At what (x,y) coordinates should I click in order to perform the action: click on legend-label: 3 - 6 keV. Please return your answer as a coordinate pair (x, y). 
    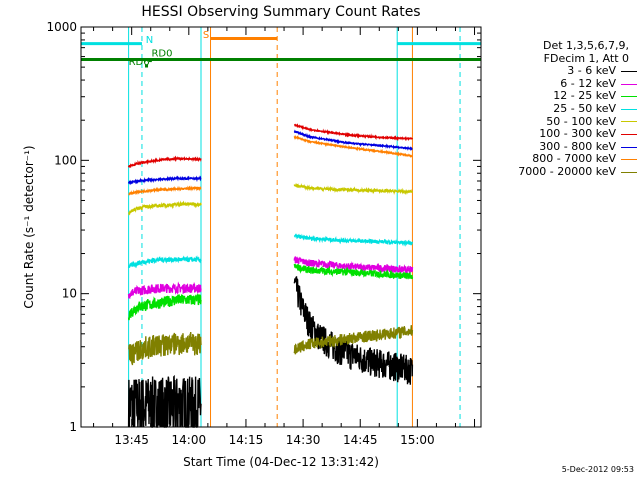
    Looking at the image, I should click on (591, 71).